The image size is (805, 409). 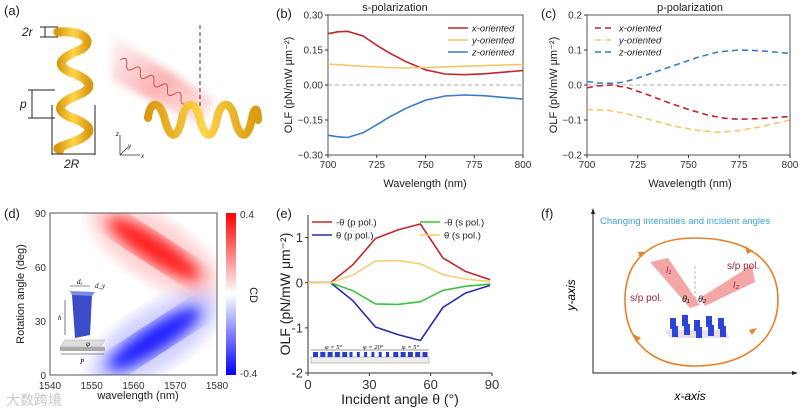 I want to click on legend-label: θ (s pol.), so click(x=462, y=236).